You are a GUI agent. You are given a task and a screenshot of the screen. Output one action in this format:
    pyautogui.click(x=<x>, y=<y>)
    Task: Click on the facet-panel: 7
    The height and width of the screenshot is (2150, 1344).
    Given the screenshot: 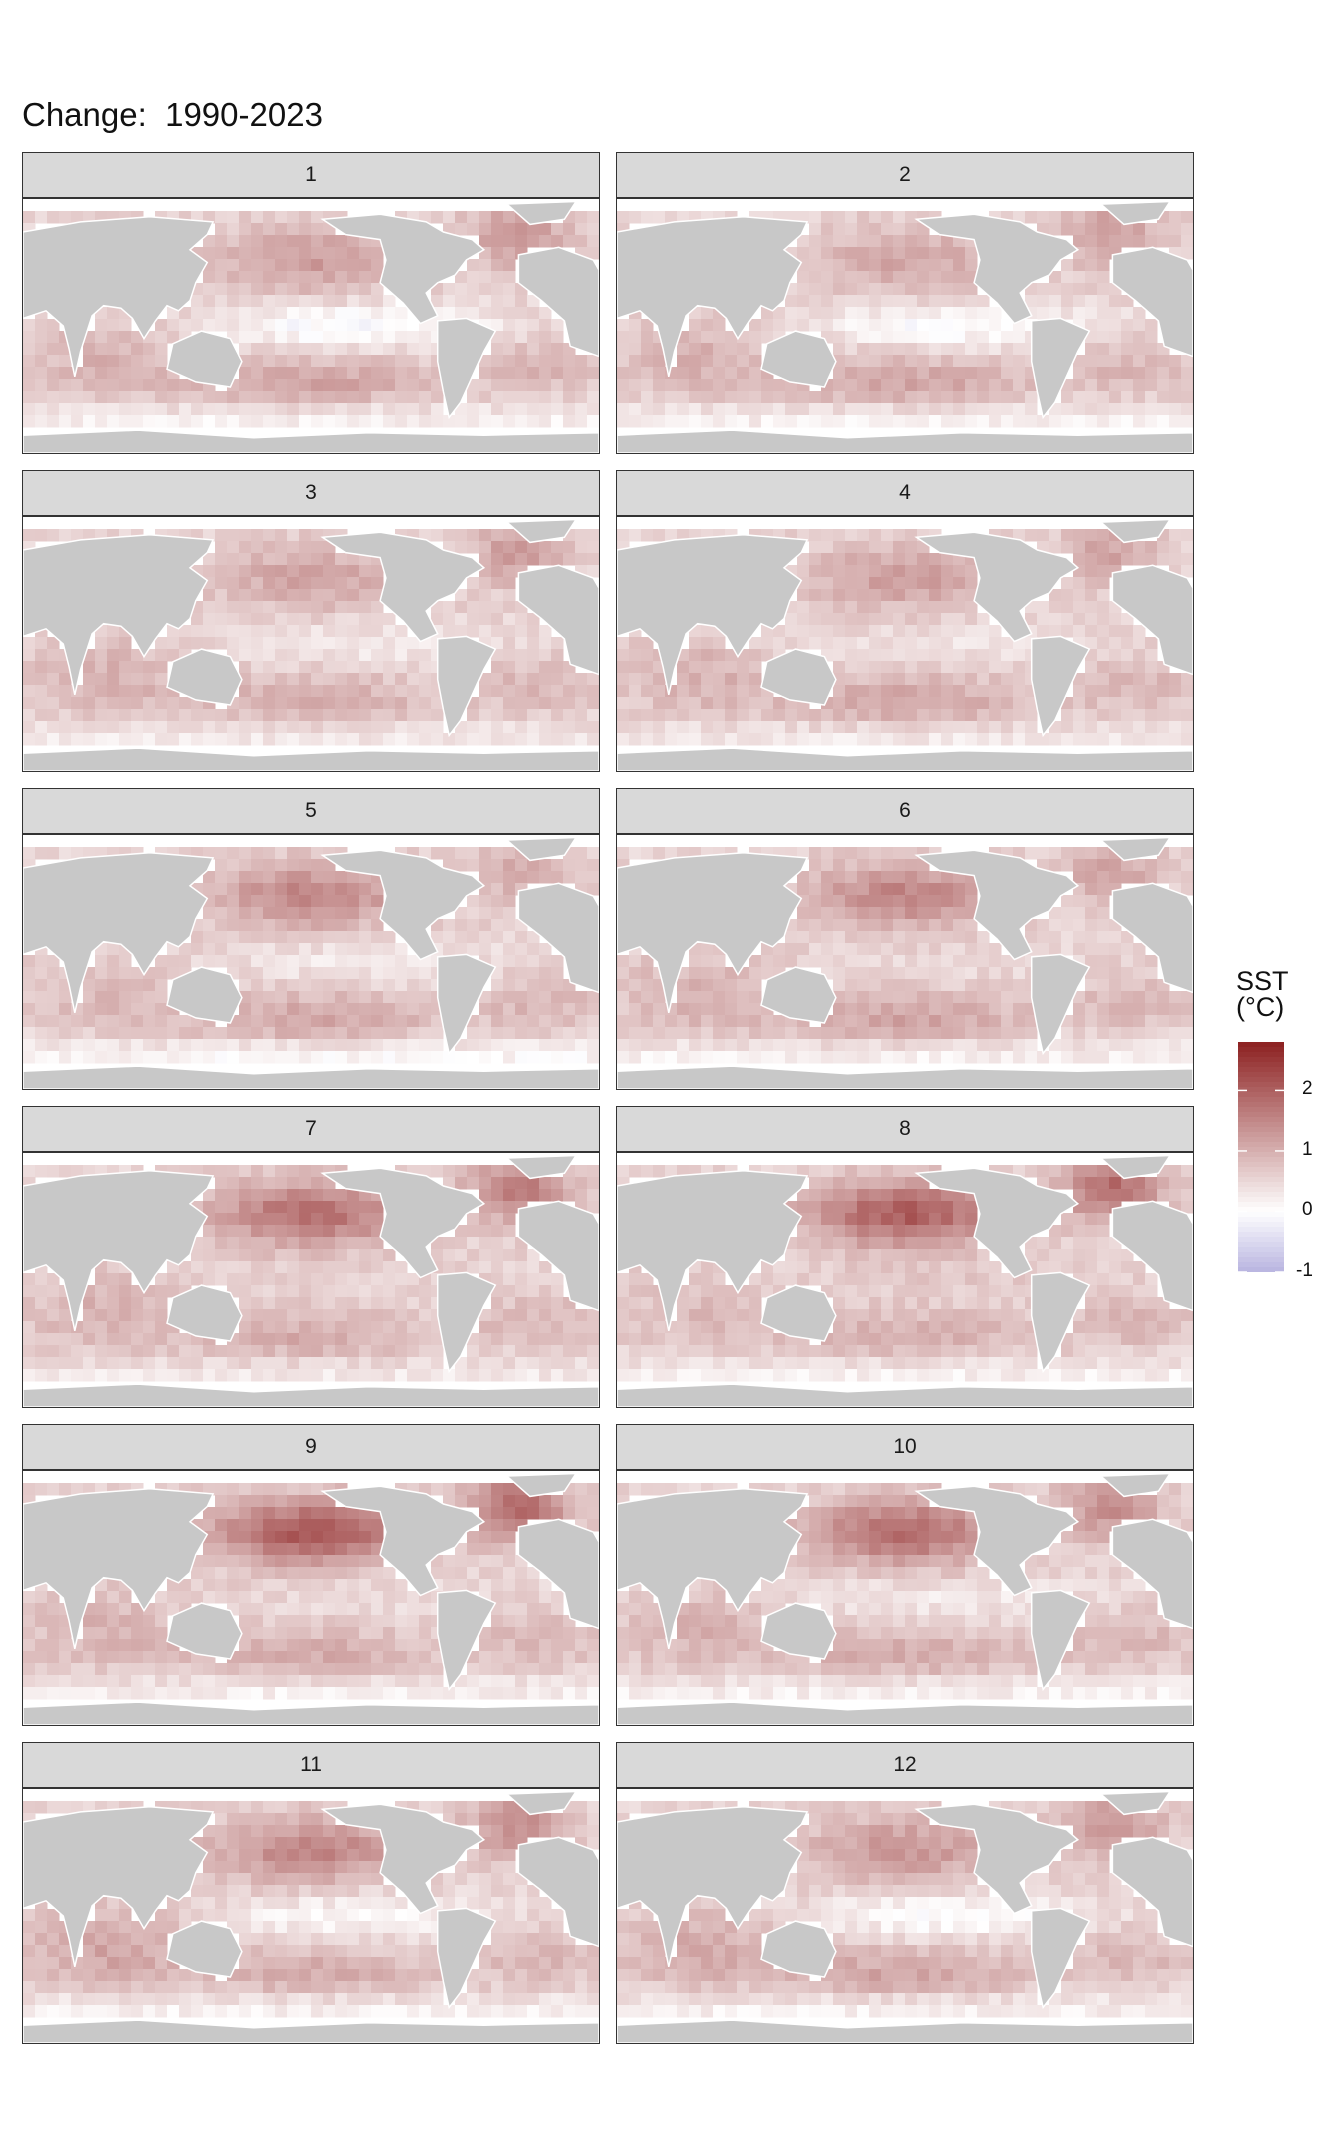 What is the action you would take?
    pyautogui.click(x=311, y=1257)
    